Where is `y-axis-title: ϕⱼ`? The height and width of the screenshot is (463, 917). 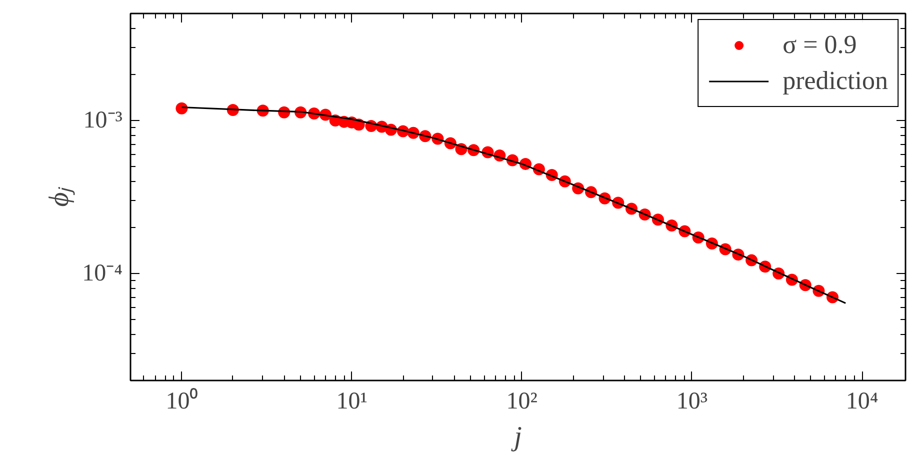 y-axis-title: ϕⱼ is located at coordinates (60, 196).